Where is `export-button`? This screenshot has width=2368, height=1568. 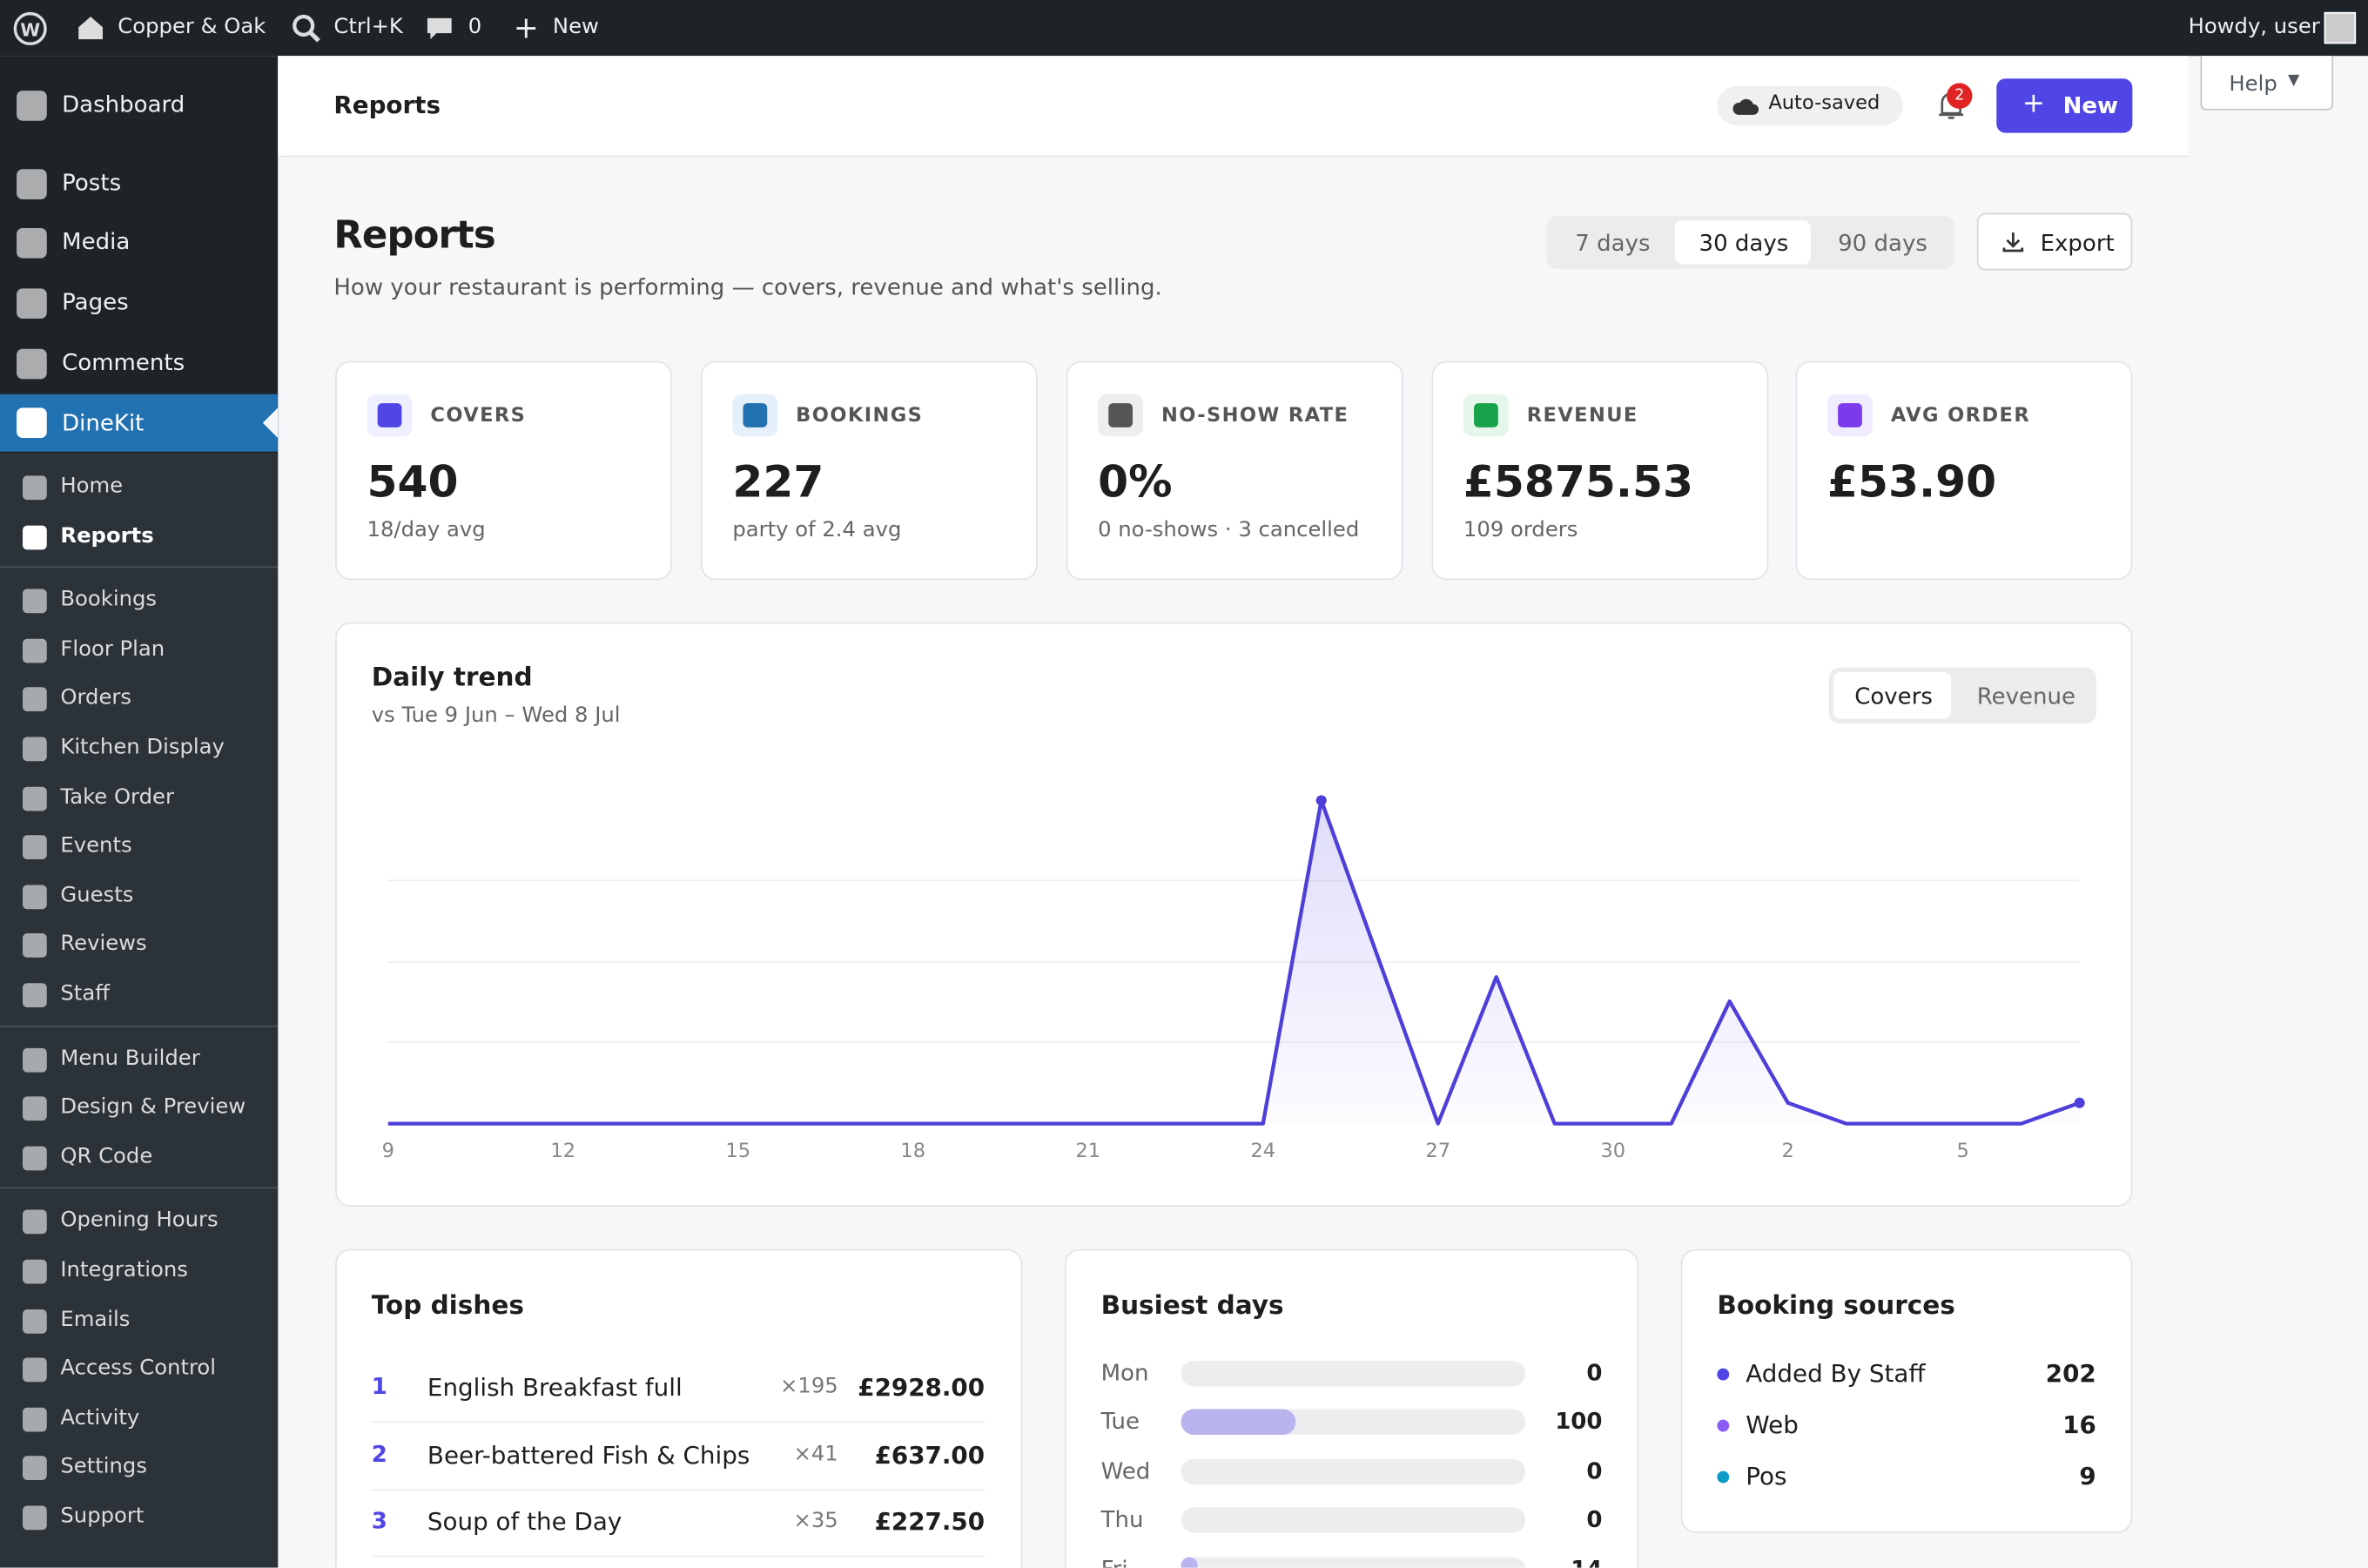 export-button is located at coordinates (2054, 241).